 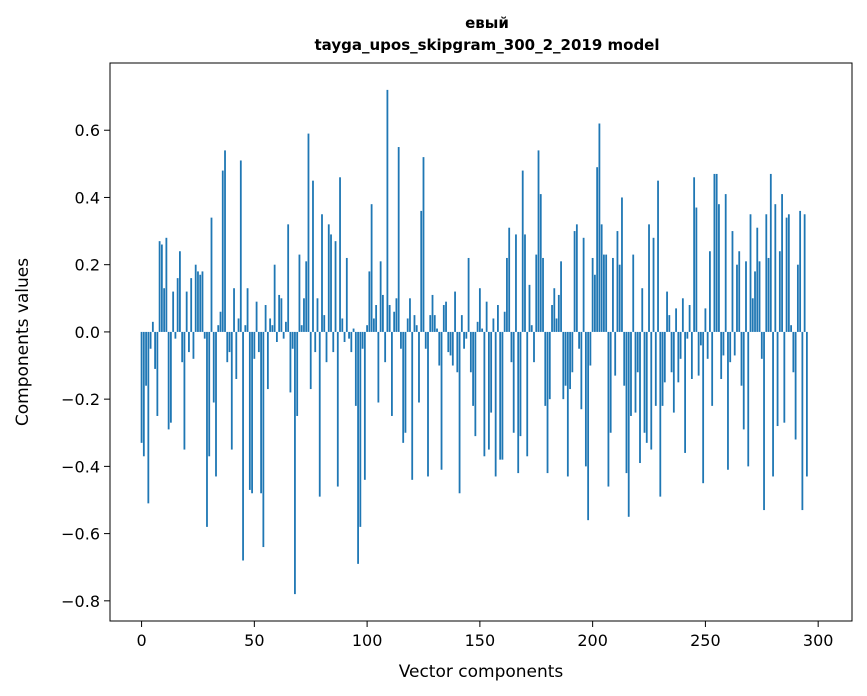 I want to click on y-tick-label: −0.8, so click(x=80, y=601).